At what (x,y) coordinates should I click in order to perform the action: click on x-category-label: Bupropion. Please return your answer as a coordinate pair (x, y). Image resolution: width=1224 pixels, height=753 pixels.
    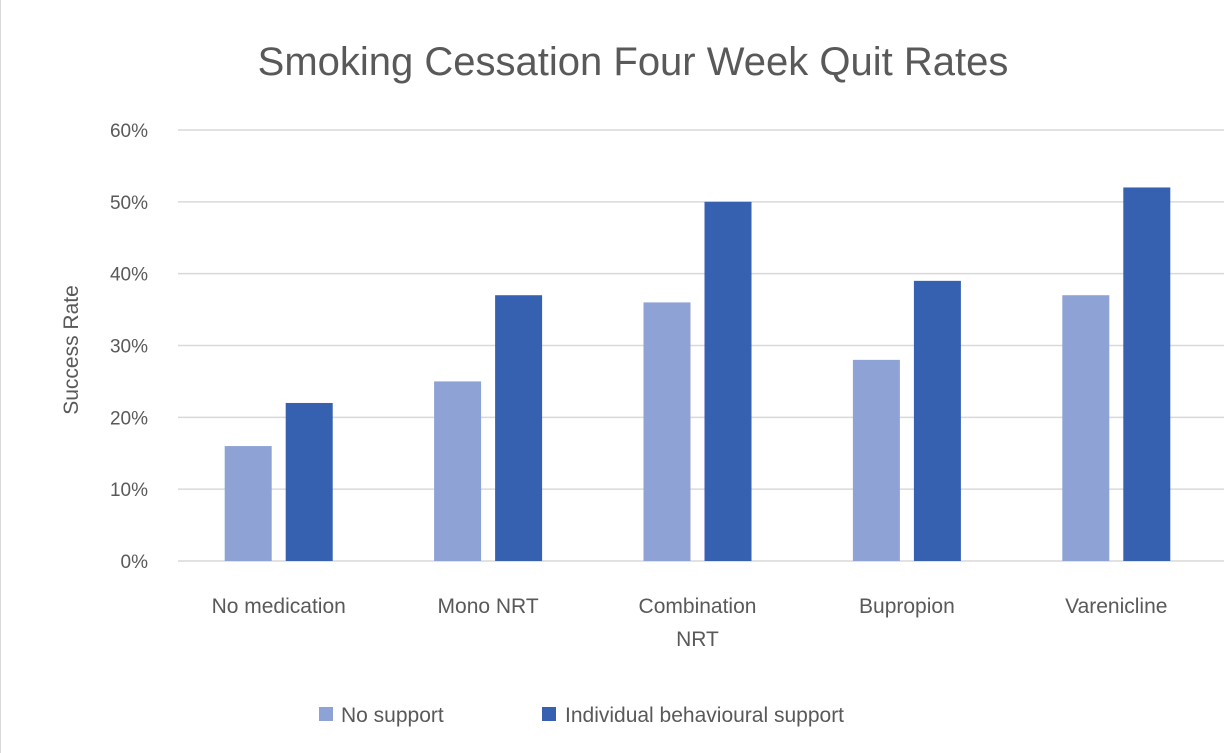
    Looking at the image, I should click on (907, 606).